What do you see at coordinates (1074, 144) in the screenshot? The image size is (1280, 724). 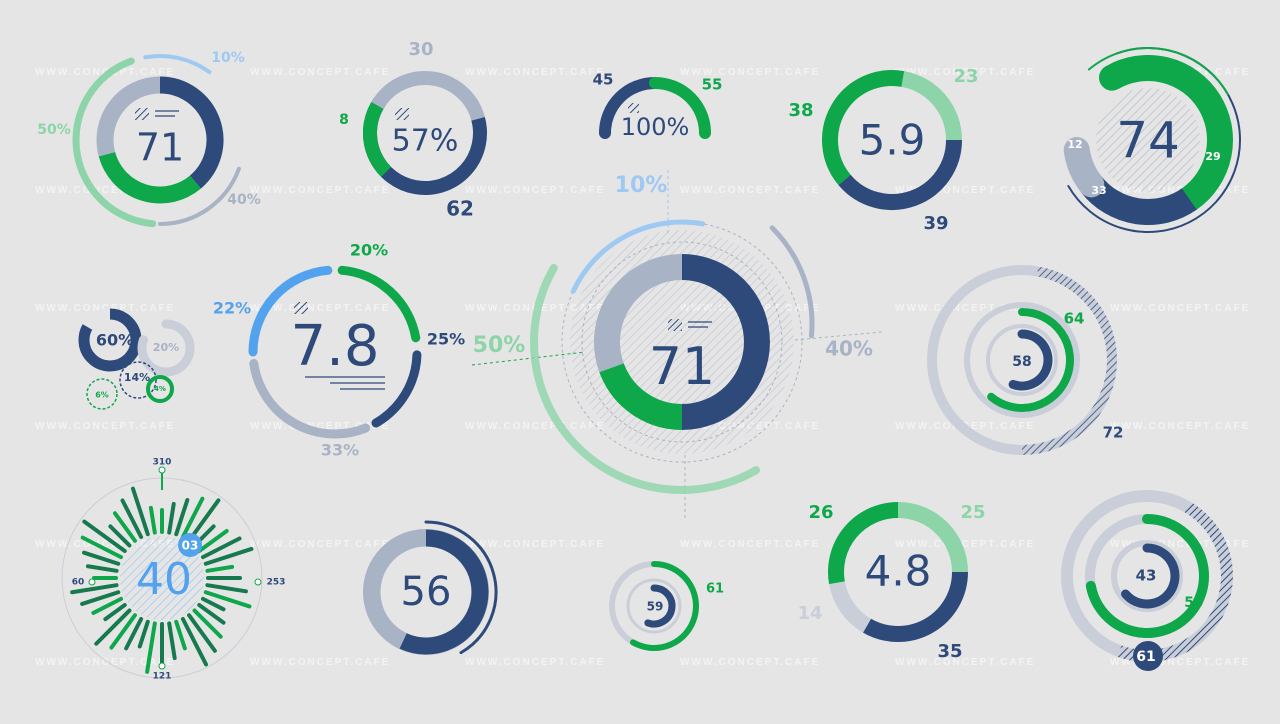 I see `ring5-label-12: 12` at bounding box center [1074, 144].